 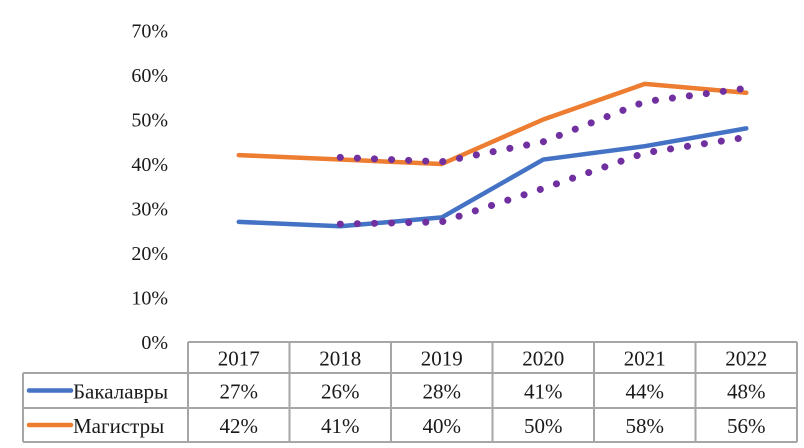 I want to click on legend-label: Магистры, so click(x=118, y=426).